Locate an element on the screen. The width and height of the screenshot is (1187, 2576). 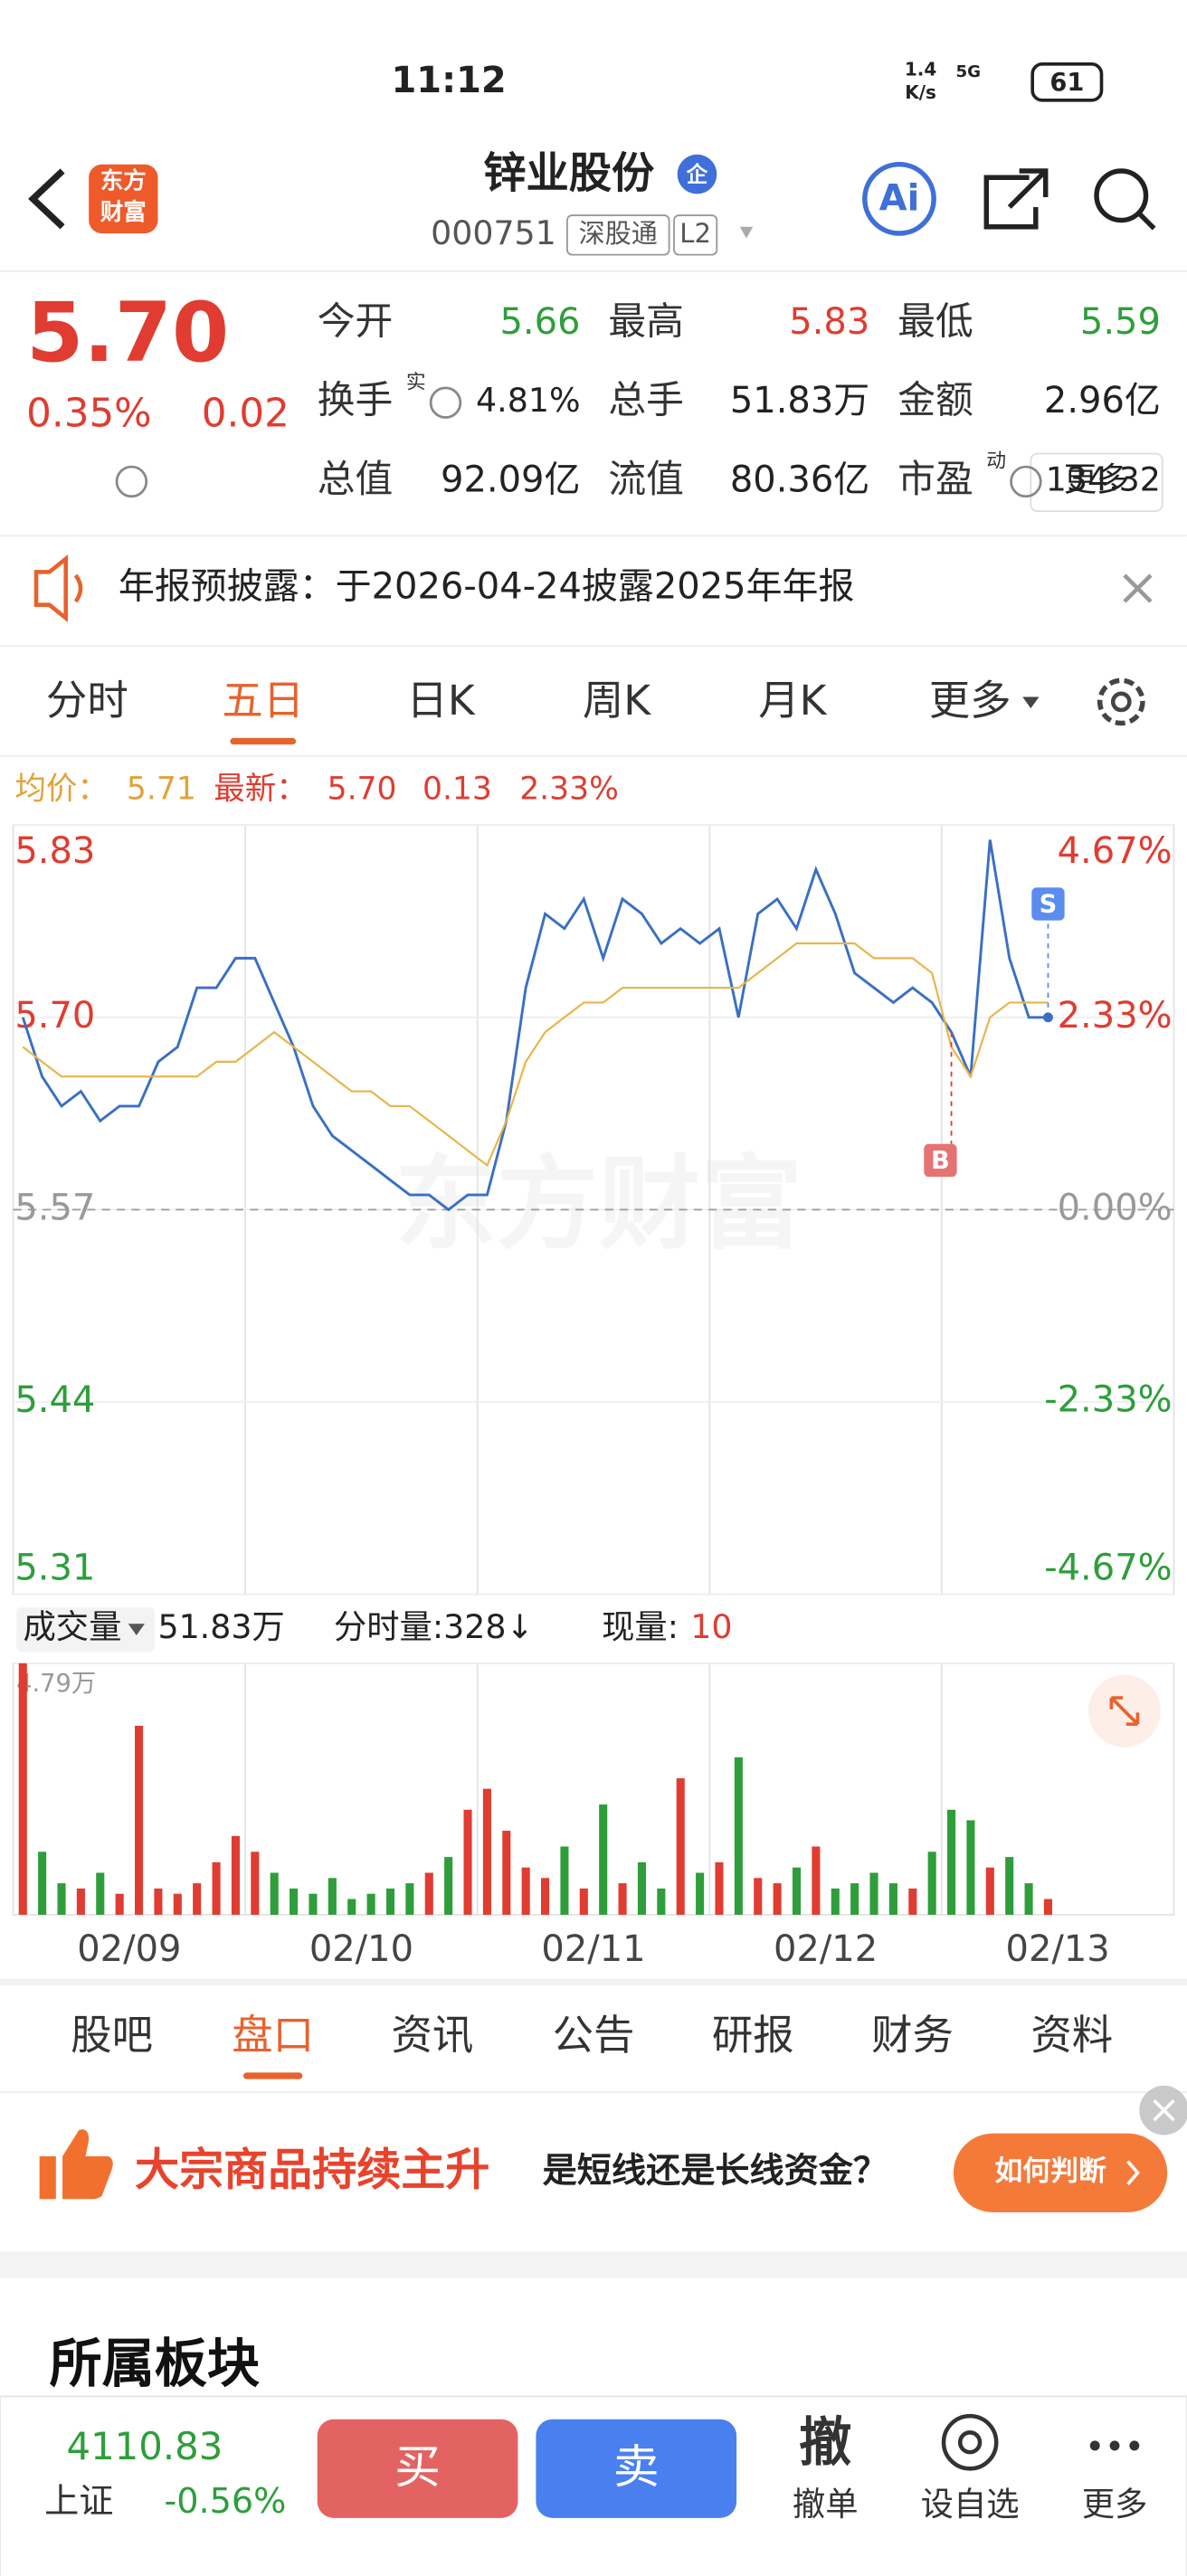
ai-label: Ai is located at coordinates (899, 199).